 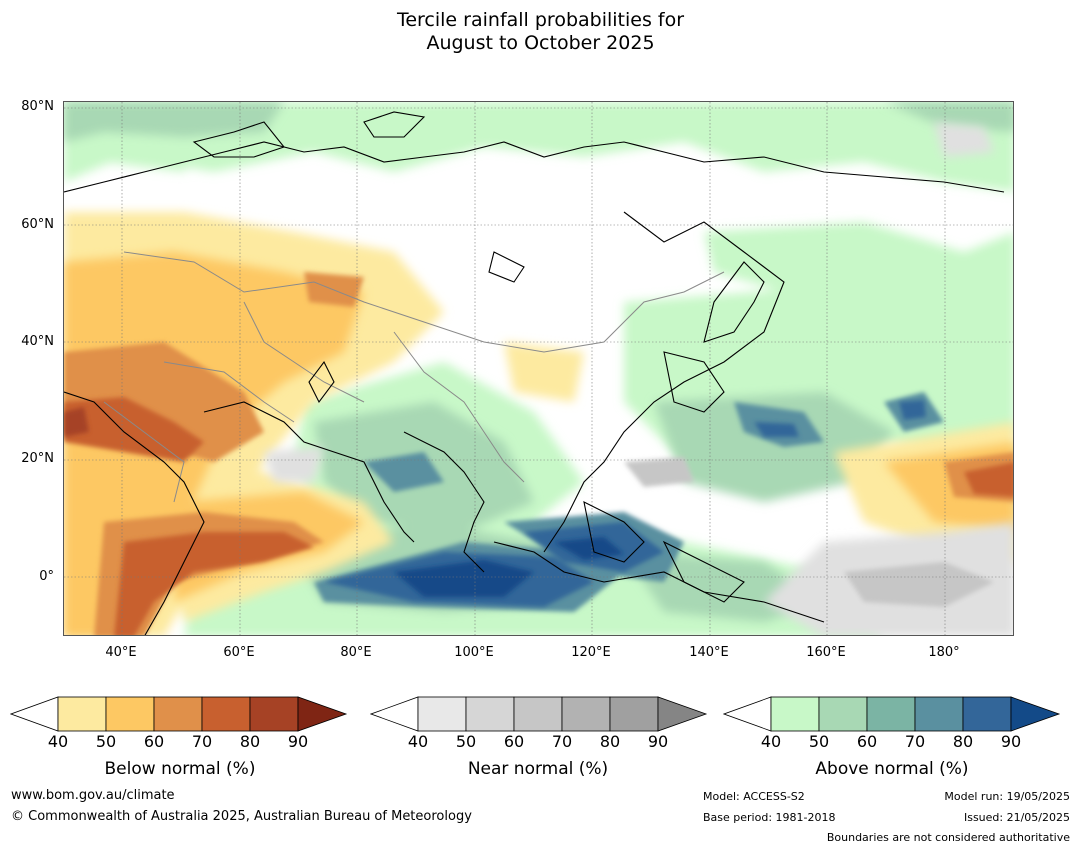 What do you see at coordinates (121, 652) in the screenshot?
I see `lon-label-40e: 40°E` at bounding box center [121, 652].